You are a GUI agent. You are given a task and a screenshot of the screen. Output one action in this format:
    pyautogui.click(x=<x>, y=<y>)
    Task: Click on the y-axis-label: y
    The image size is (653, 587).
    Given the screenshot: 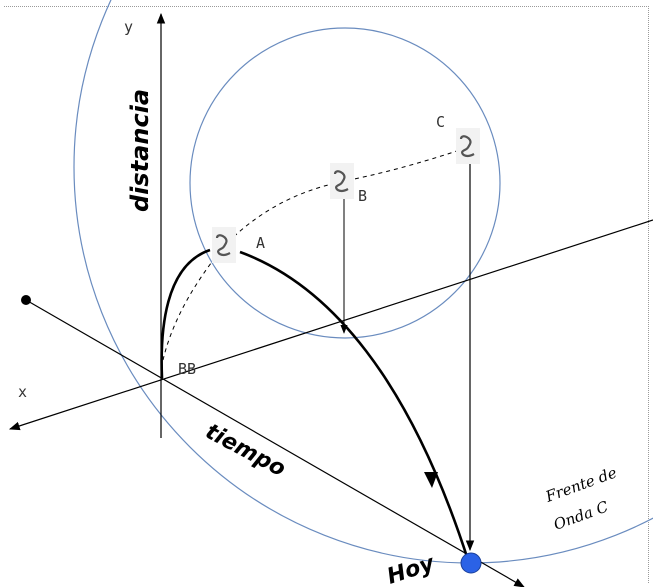 What is the action you would take?
    pyautogui.click(x=128, y=27)
    